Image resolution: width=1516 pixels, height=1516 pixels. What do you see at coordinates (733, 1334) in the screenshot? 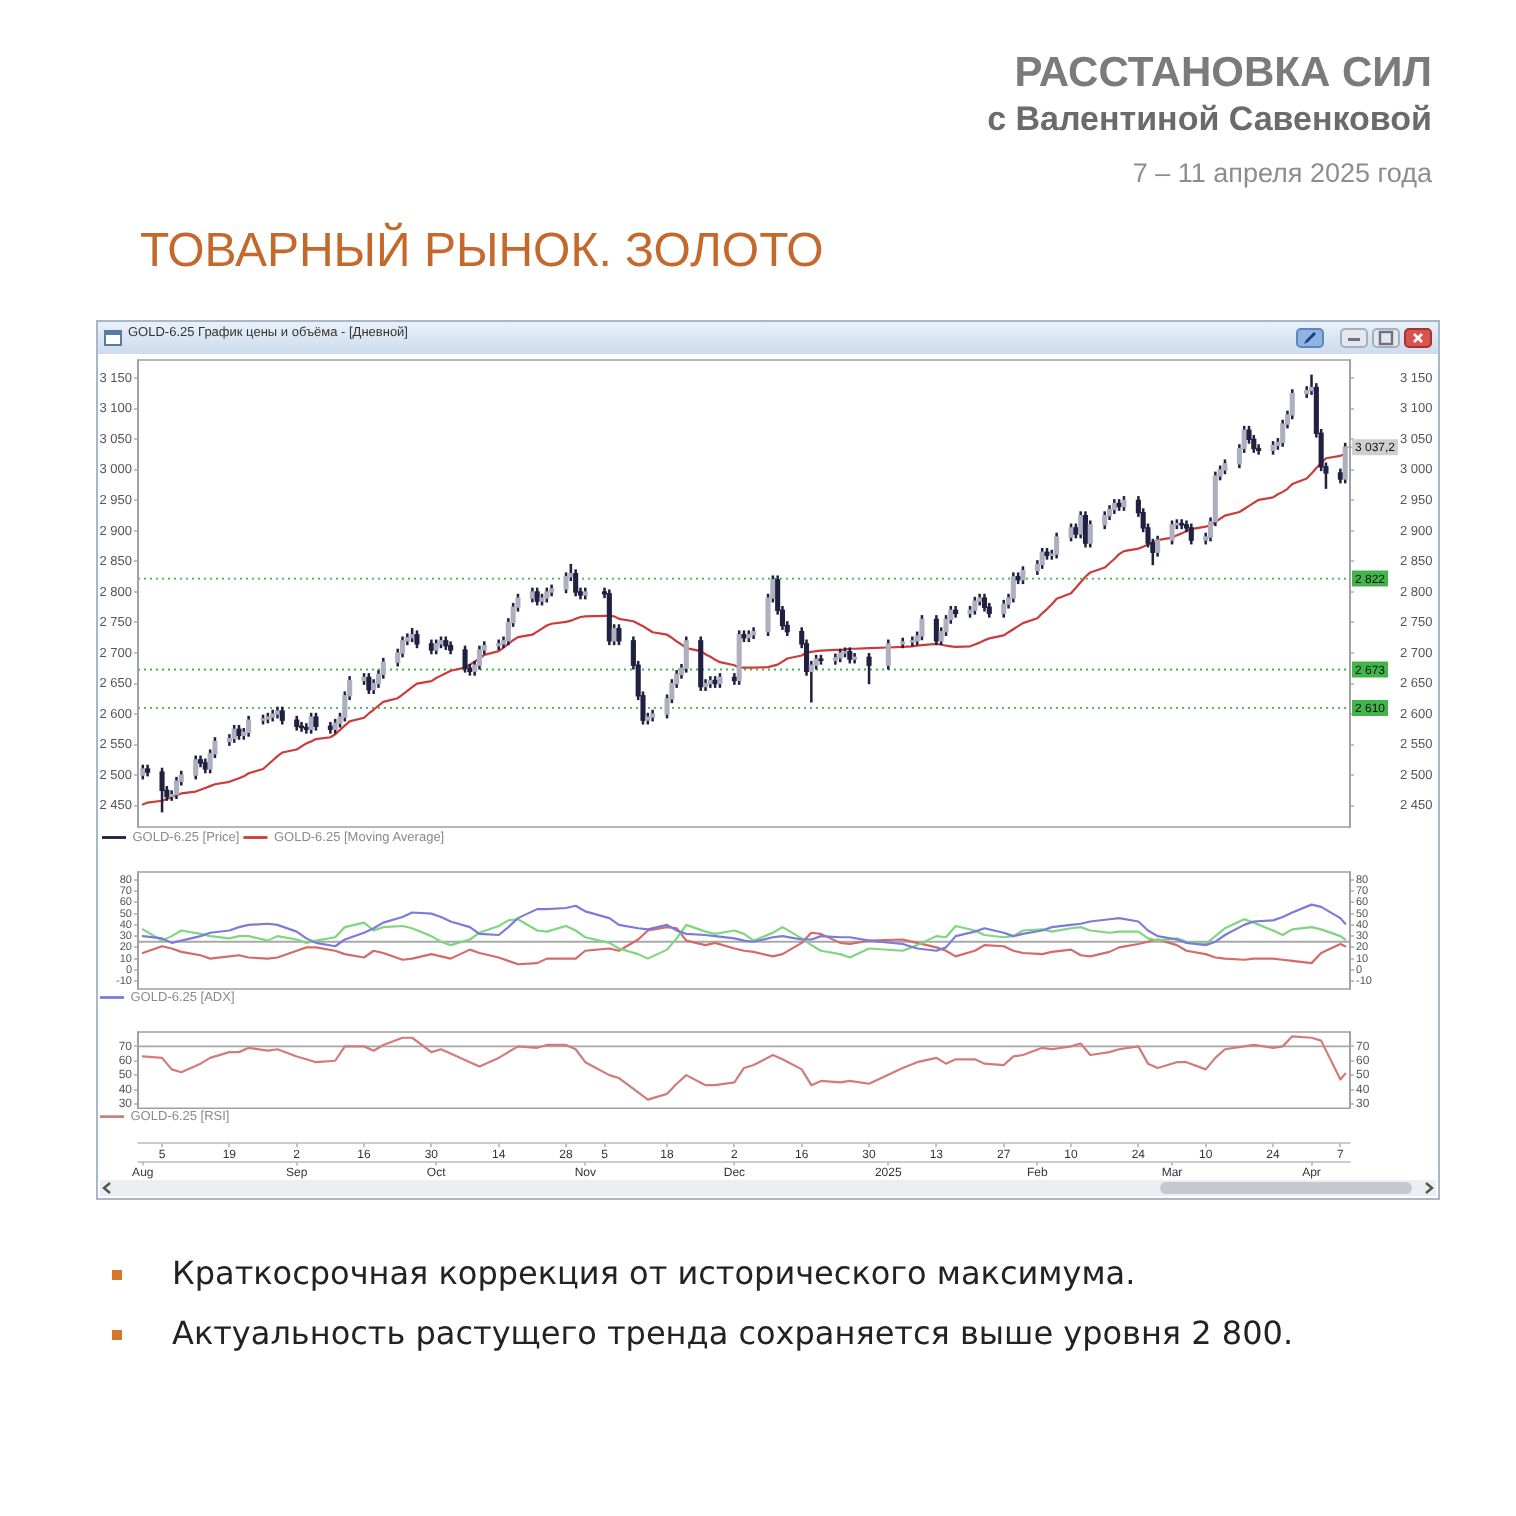
I see `text: Актуальность растущего тренда сохраняется выше уровня 2 800.` at bounding box center [733, 1334].